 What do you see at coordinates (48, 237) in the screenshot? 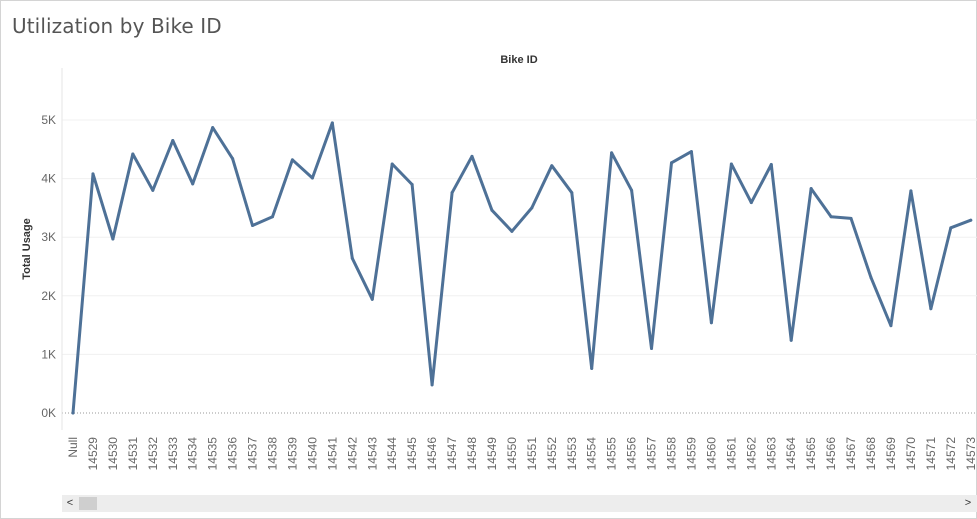
I see `y-tick-label: 3K` at bounding box center [48, 237].